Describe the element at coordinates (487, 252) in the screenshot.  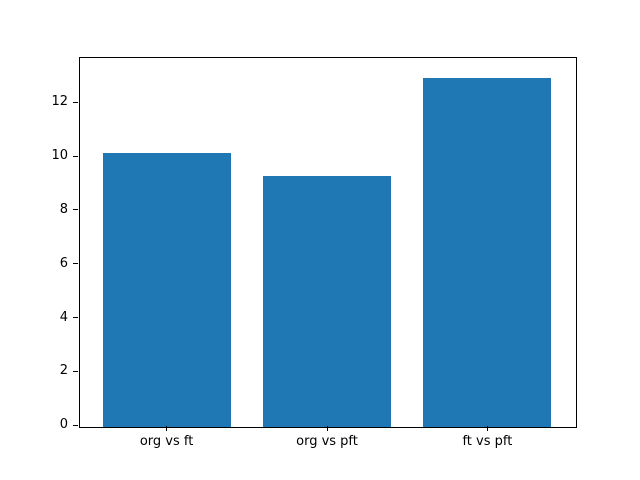
I see `bar-ft-vs-pft` at that location.